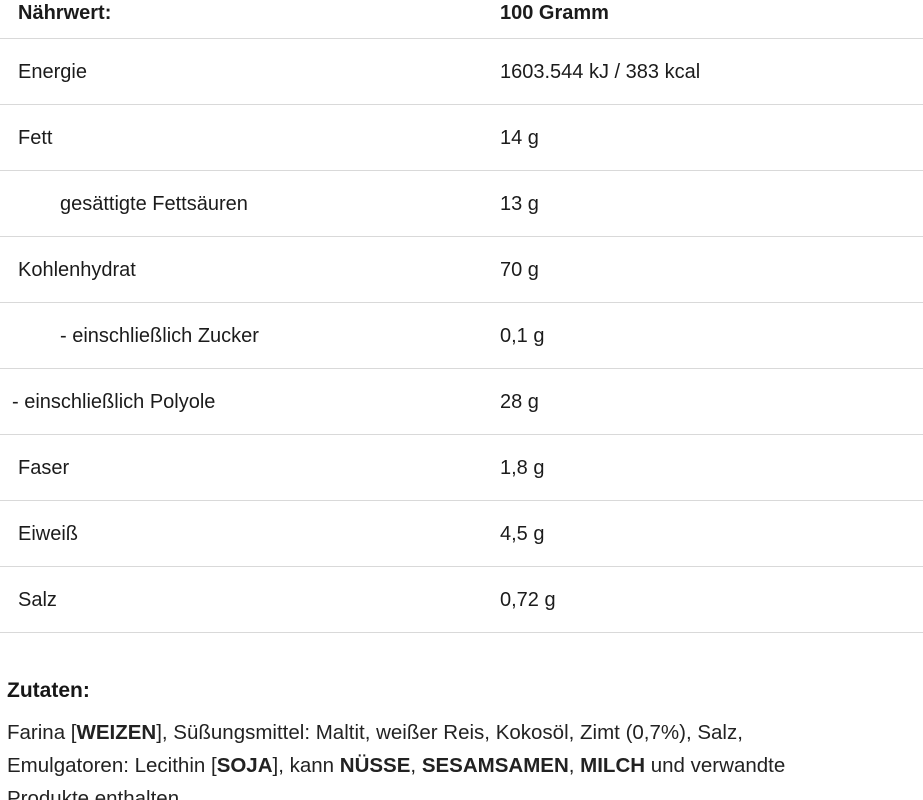 Image resolution: width=923 pixels, height=800 pixels. What do you see at coordinates (522, 335) in the screenshot?
I see `nutrient-value: 0,1 g` at bounding box center [522, 335].